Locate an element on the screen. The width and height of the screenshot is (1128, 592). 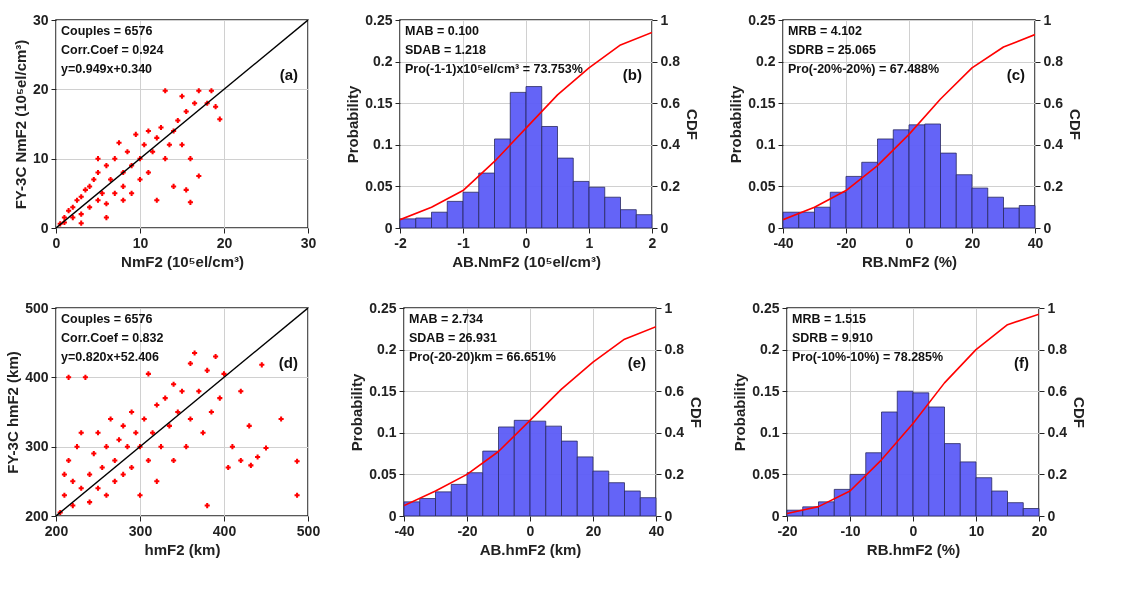
y-tick-label: 0 is located at coordinates (392, 515).